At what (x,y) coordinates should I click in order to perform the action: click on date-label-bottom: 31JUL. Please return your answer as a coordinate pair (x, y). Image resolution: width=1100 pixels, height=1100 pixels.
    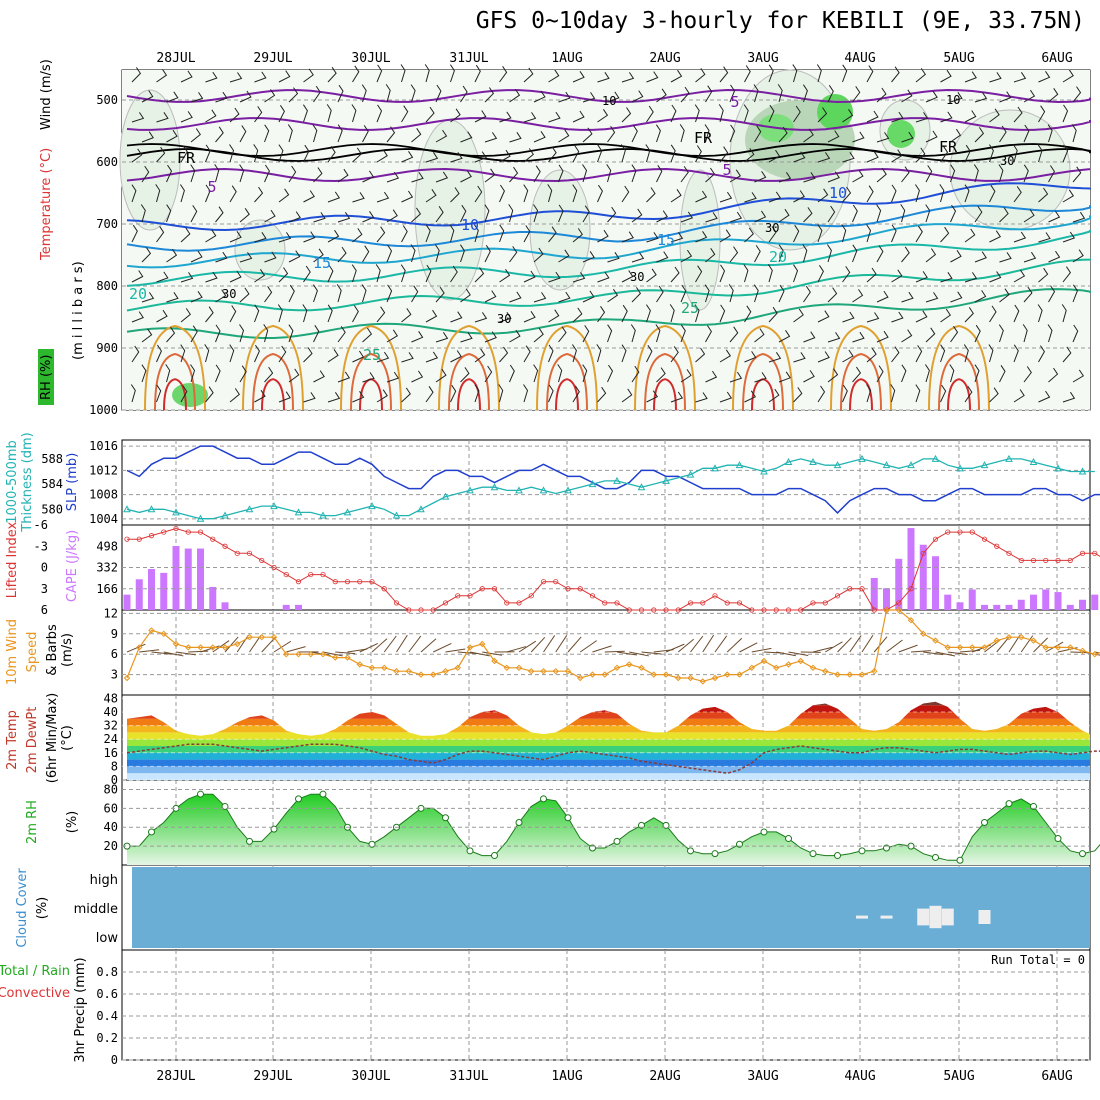
    Looking at the image, I should click on (468, 1076).